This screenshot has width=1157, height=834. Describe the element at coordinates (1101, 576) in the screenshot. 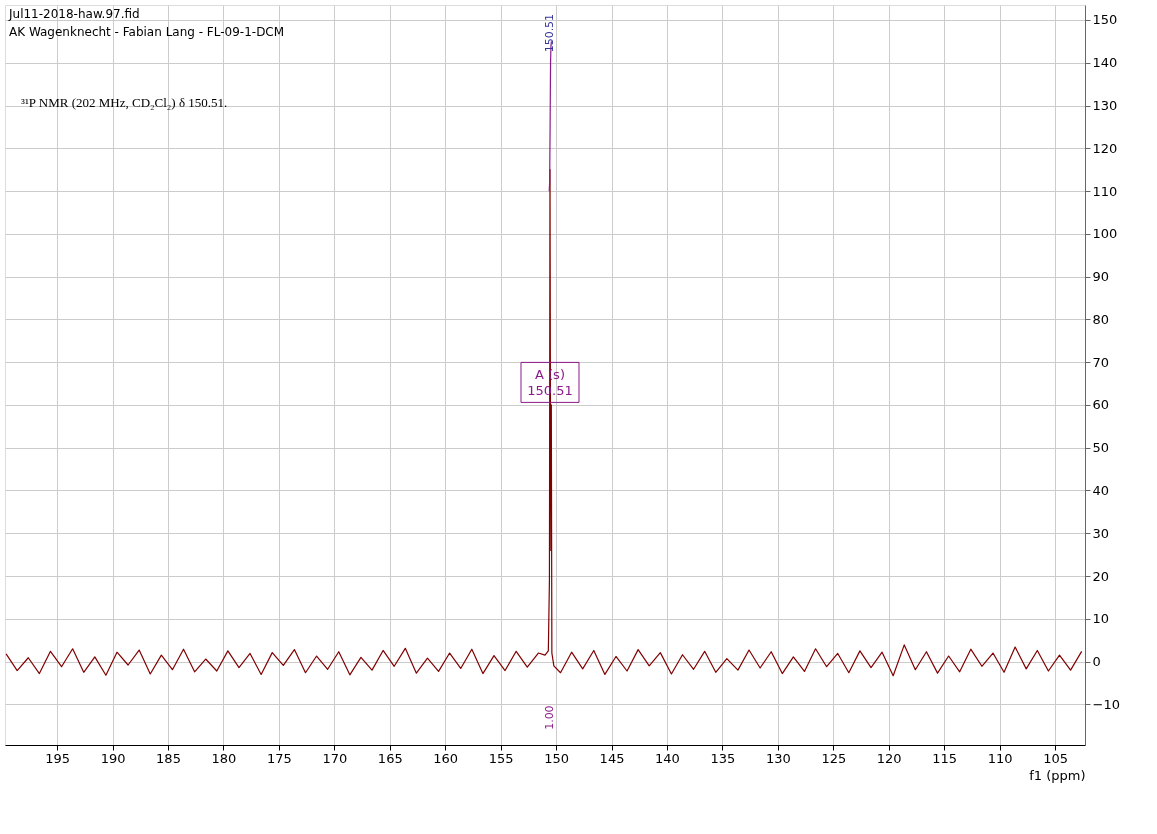

I see `y-tick-label: 20` at that location.